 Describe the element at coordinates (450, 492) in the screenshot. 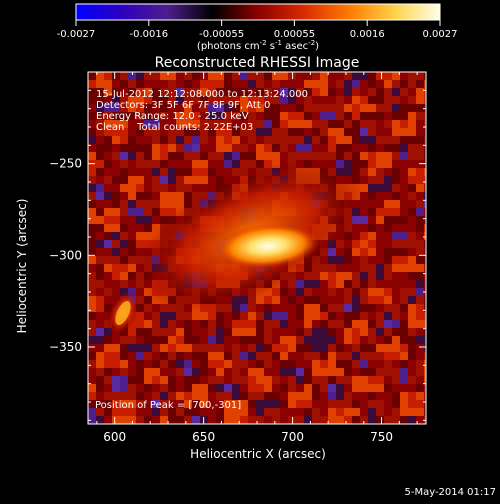

I see `footer-date: 5-May-2014 01:17` at that location.